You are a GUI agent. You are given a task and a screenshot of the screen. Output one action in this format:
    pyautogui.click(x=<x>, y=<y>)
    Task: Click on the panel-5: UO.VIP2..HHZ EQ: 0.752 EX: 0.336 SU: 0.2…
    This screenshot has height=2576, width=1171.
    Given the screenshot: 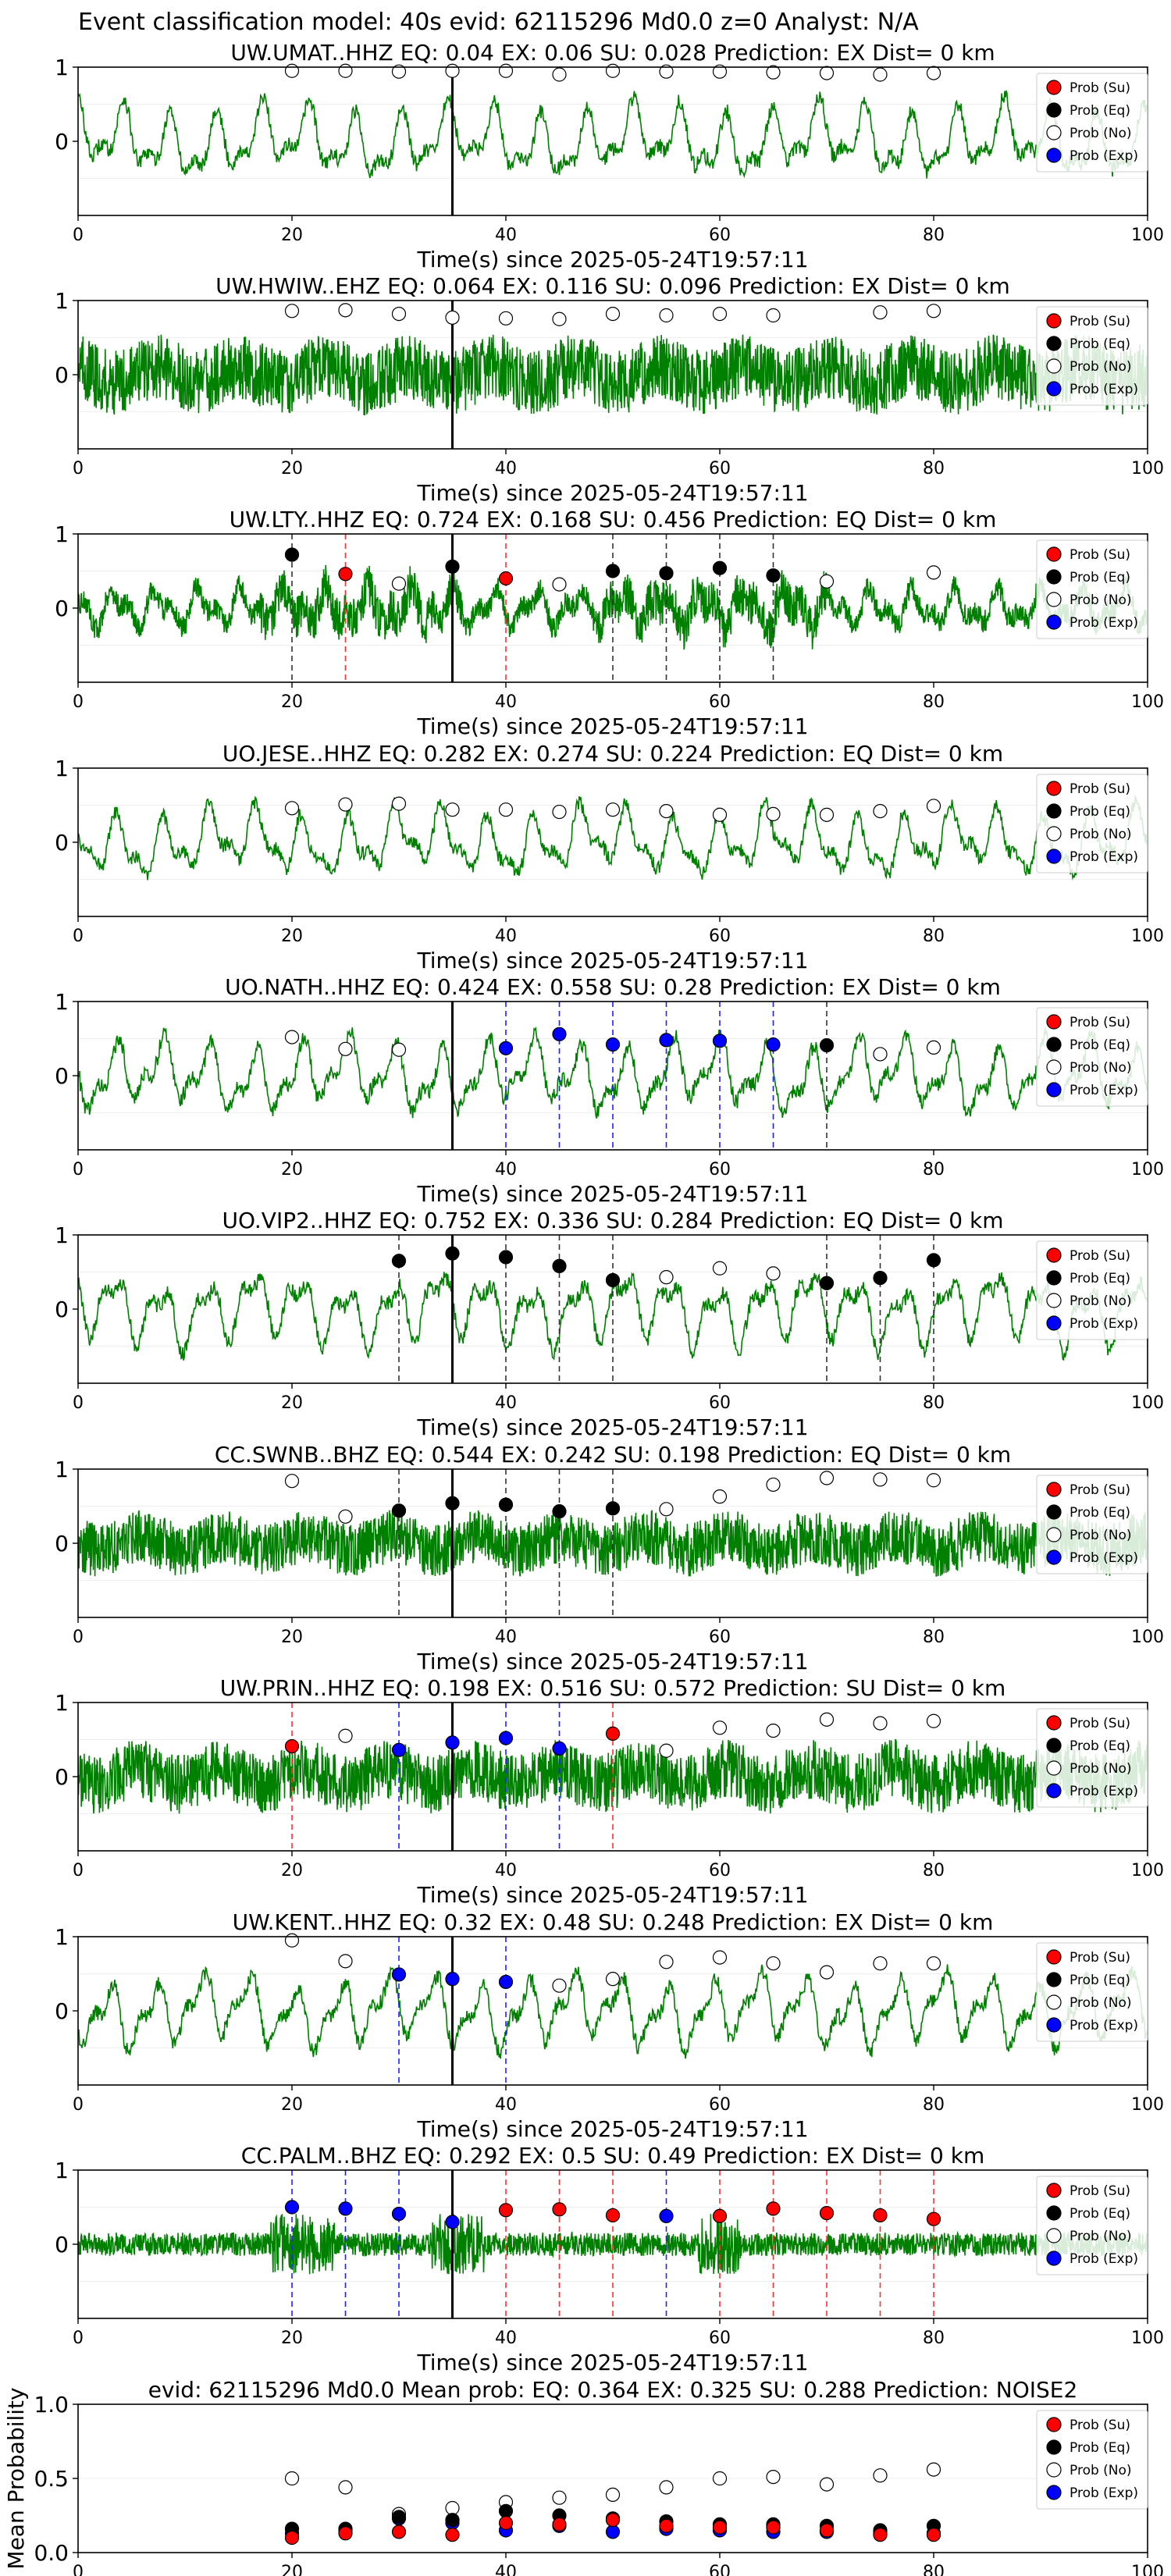 What is the action you would take?
    pyautogui.click(x=609, y=1324)
    